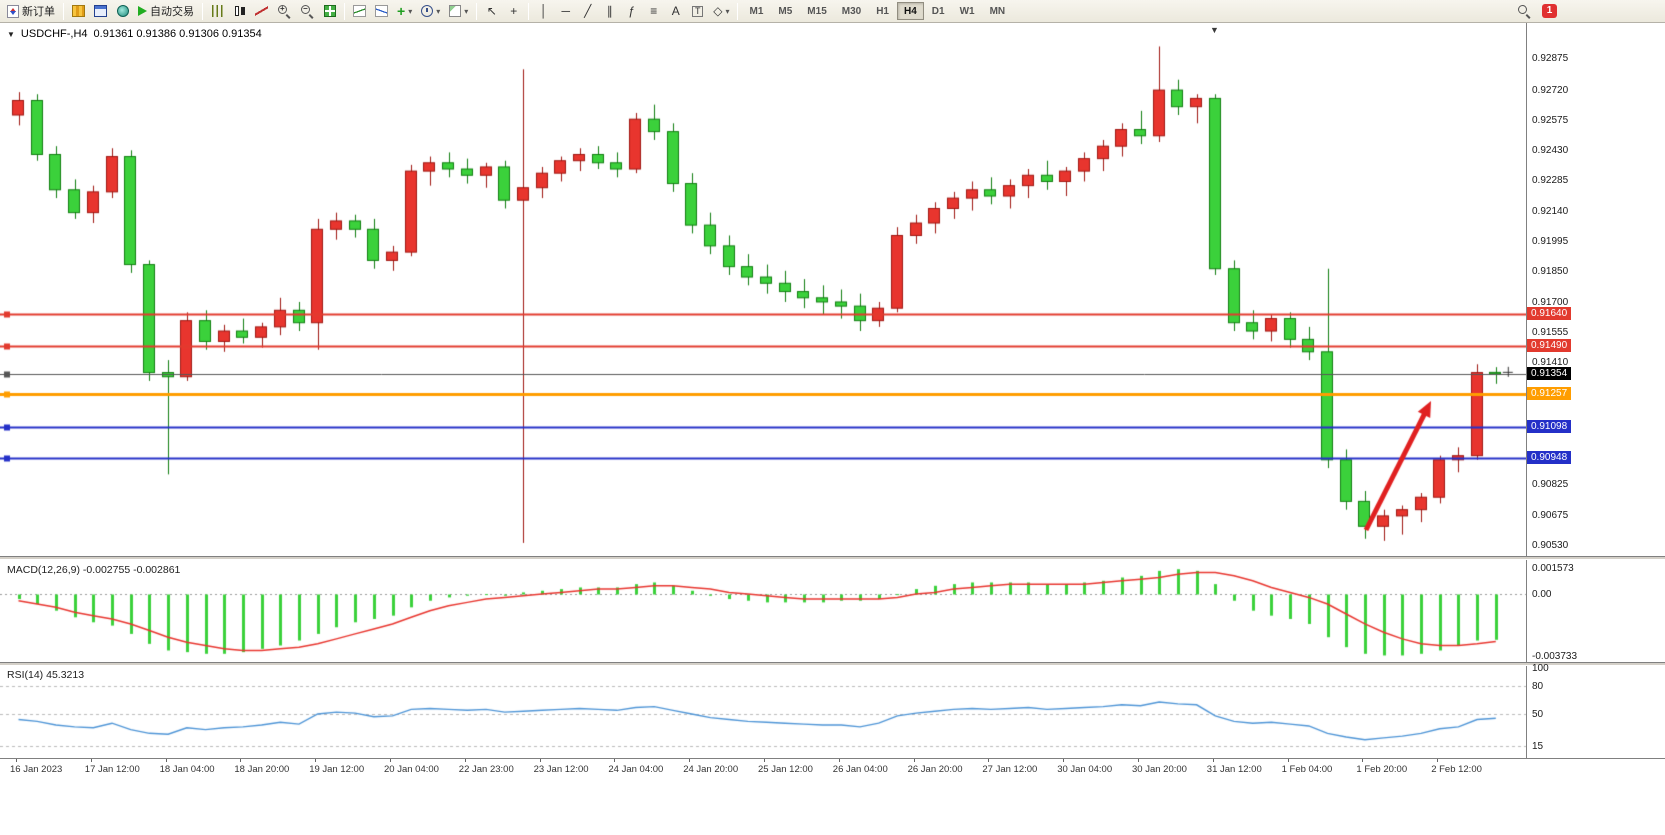 The image size is (1665, 835). I want to click on label-button: T, so click(697, 11).